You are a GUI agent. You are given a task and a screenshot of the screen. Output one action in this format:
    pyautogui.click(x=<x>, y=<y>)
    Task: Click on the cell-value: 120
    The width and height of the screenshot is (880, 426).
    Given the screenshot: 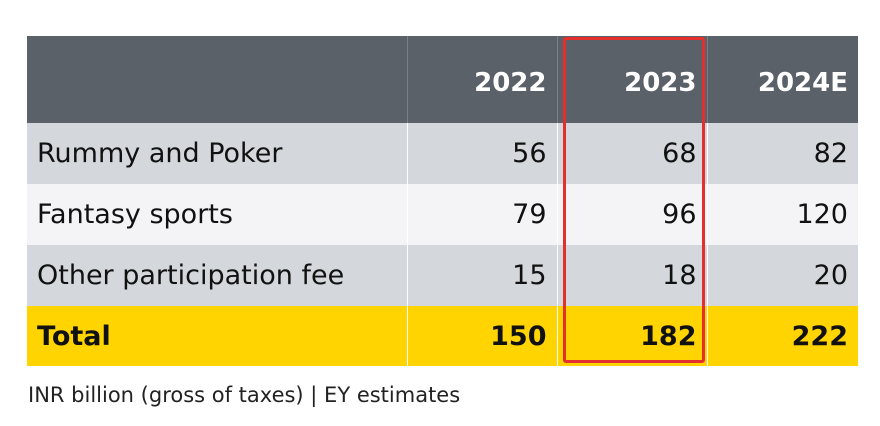 What is the action you would take?
    pyautogui.click(x=822, y=214)
    